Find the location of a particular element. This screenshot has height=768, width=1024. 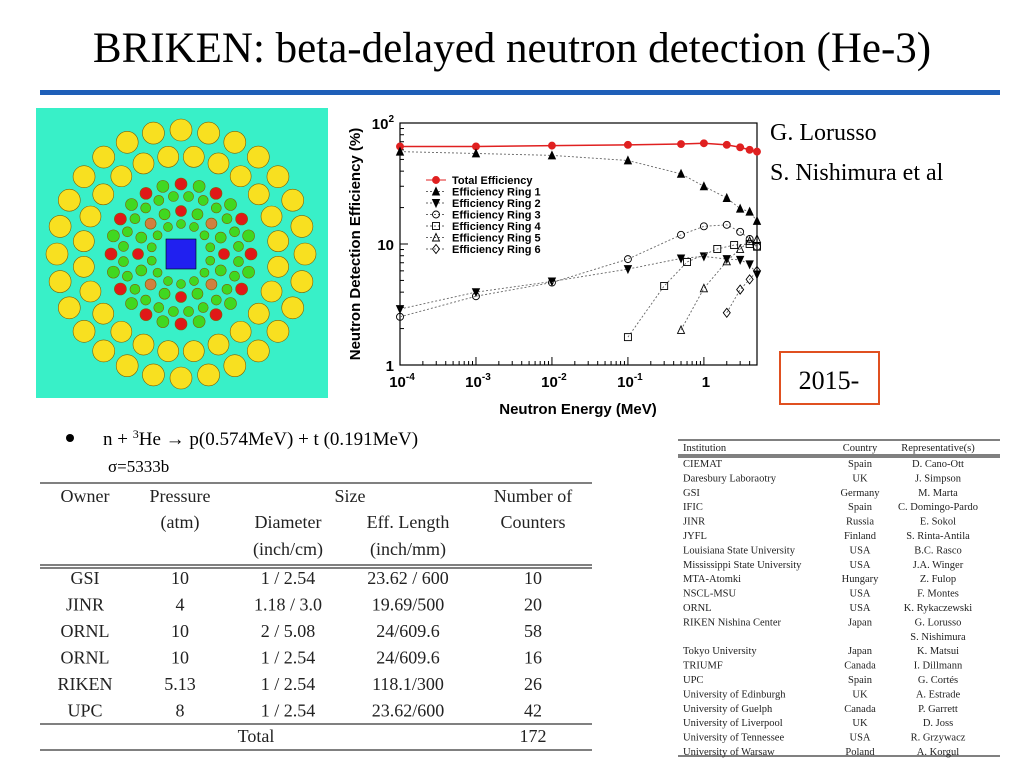

cell: 26 is located at coordinates (533, 684).